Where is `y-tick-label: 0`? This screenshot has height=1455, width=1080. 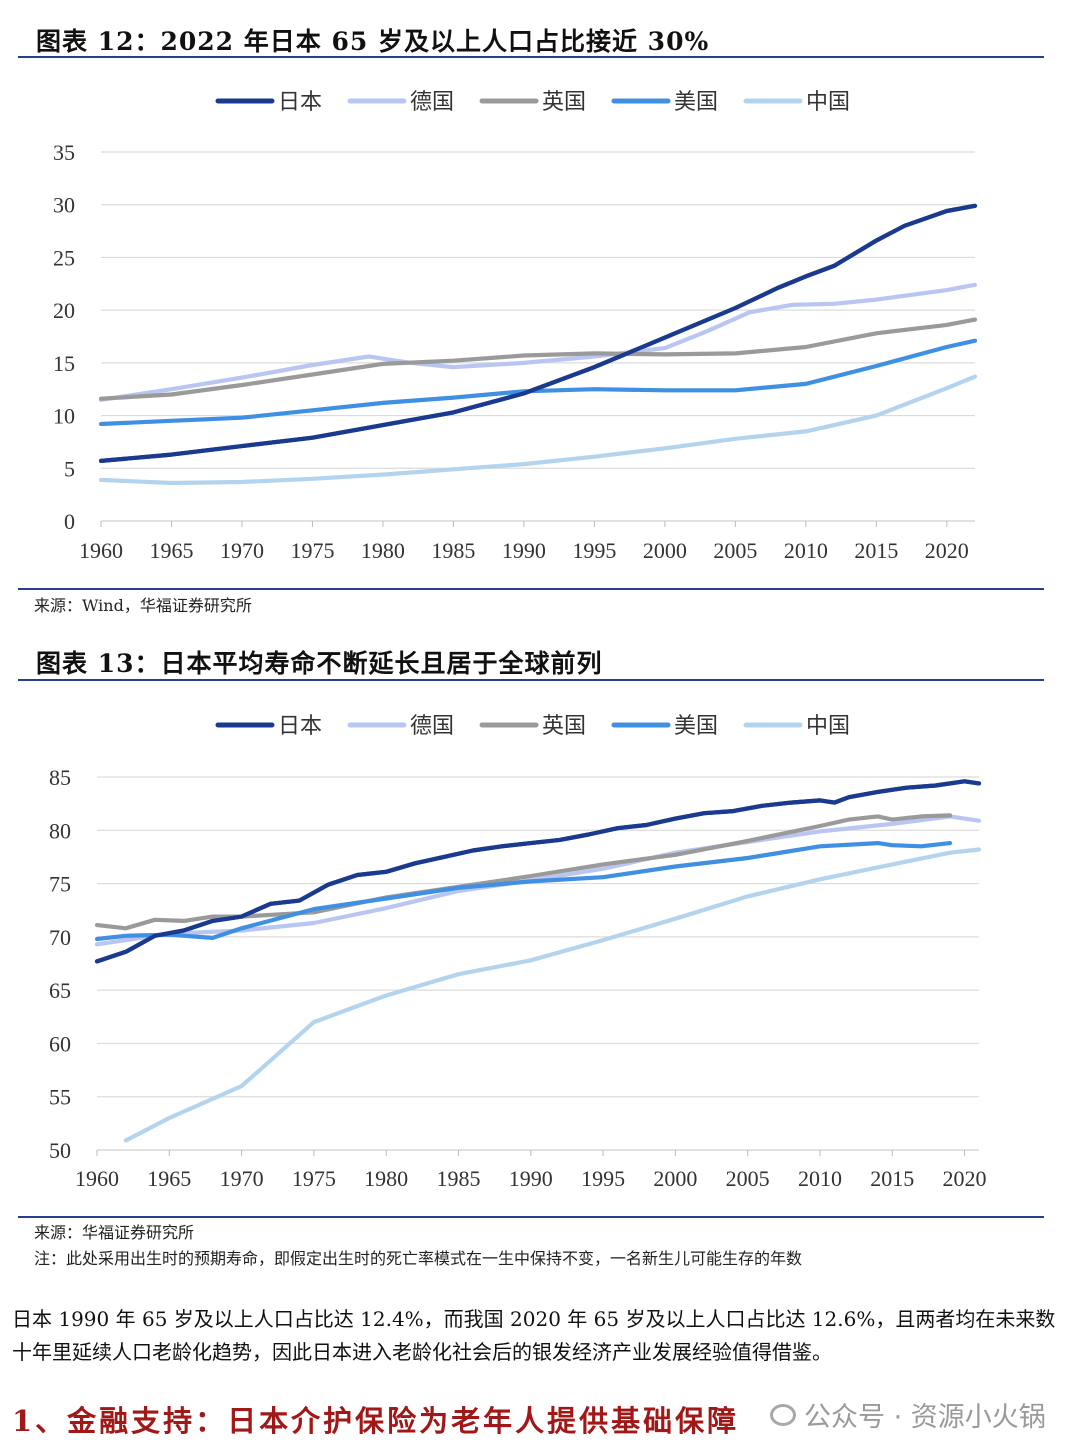
y-tick-label: 0 is located at coordinates (69, 521).